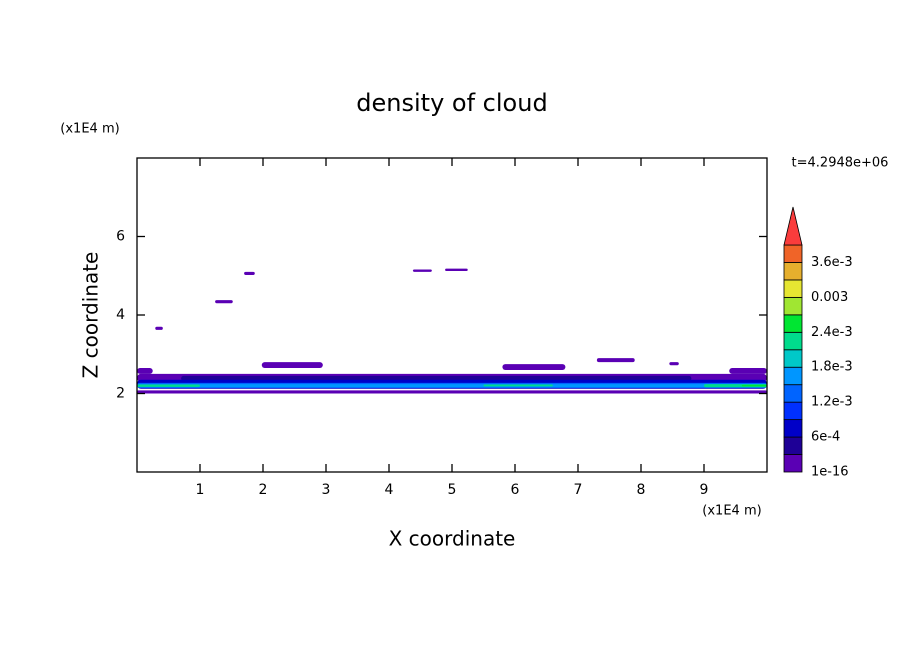 This screenshot has height=654, width=904. What do you see at coordinates (452, 331) in the screenshot?
I see `plot-area` at bounding box center [452, 331].